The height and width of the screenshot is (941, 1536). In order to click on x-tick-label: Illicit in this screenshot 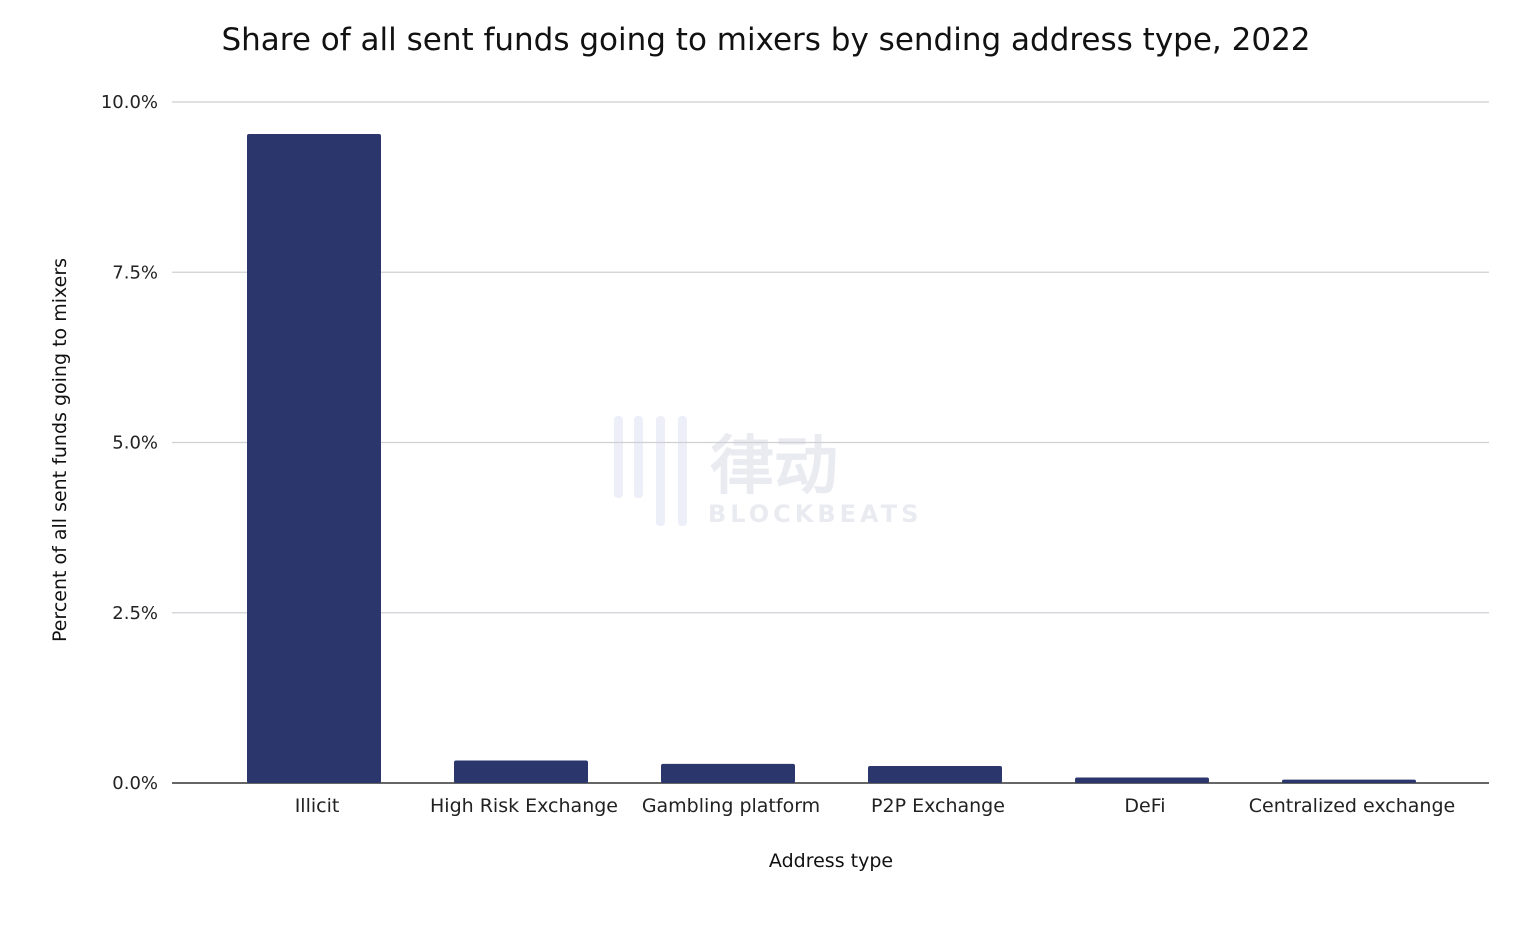, I will do `click(317, 806)`.